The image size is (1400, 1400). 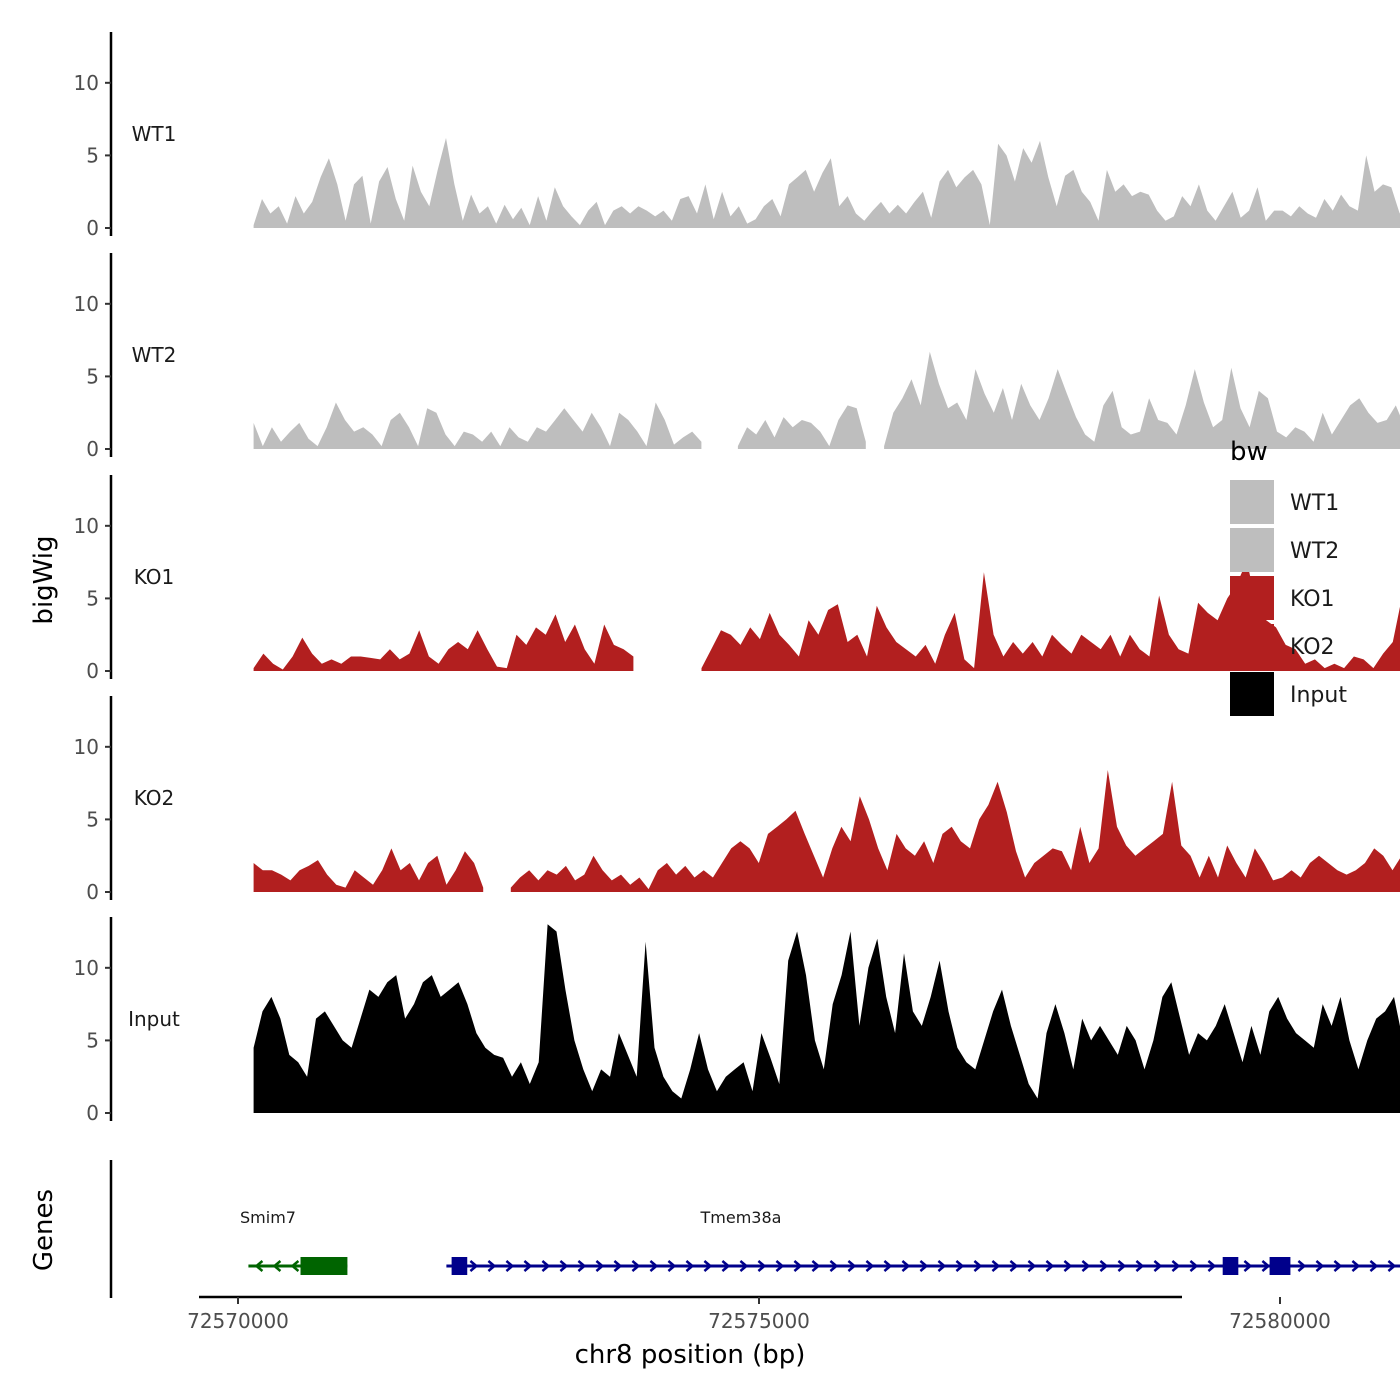 I want to click on legend-label-ko1: KO1, so click(x=1312, y=599).